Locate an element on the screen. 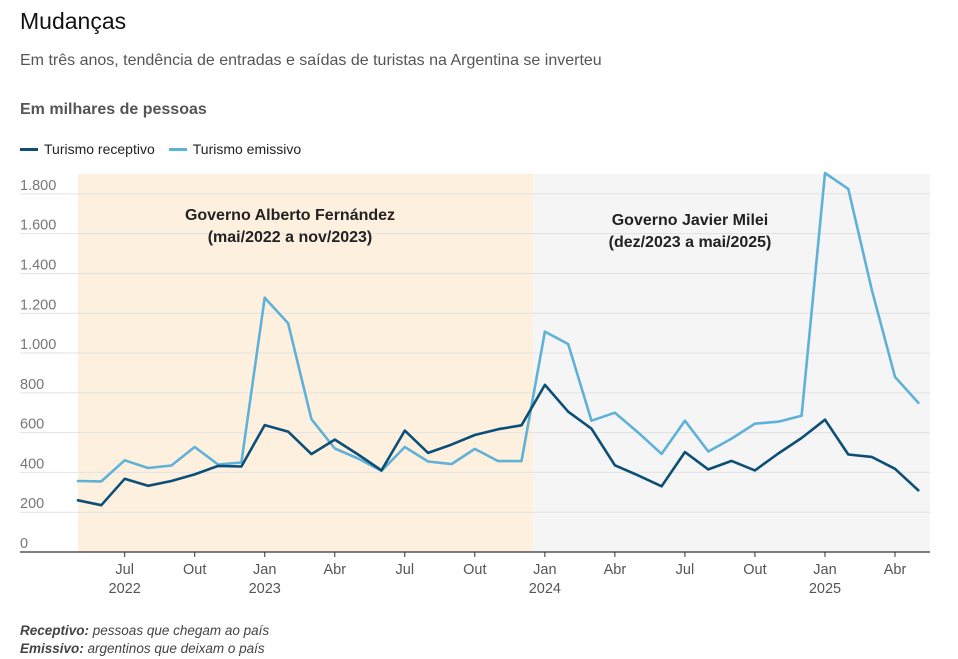  note-text-emissivo: argentinos que deixam o país is located at coordinates (174, 648).